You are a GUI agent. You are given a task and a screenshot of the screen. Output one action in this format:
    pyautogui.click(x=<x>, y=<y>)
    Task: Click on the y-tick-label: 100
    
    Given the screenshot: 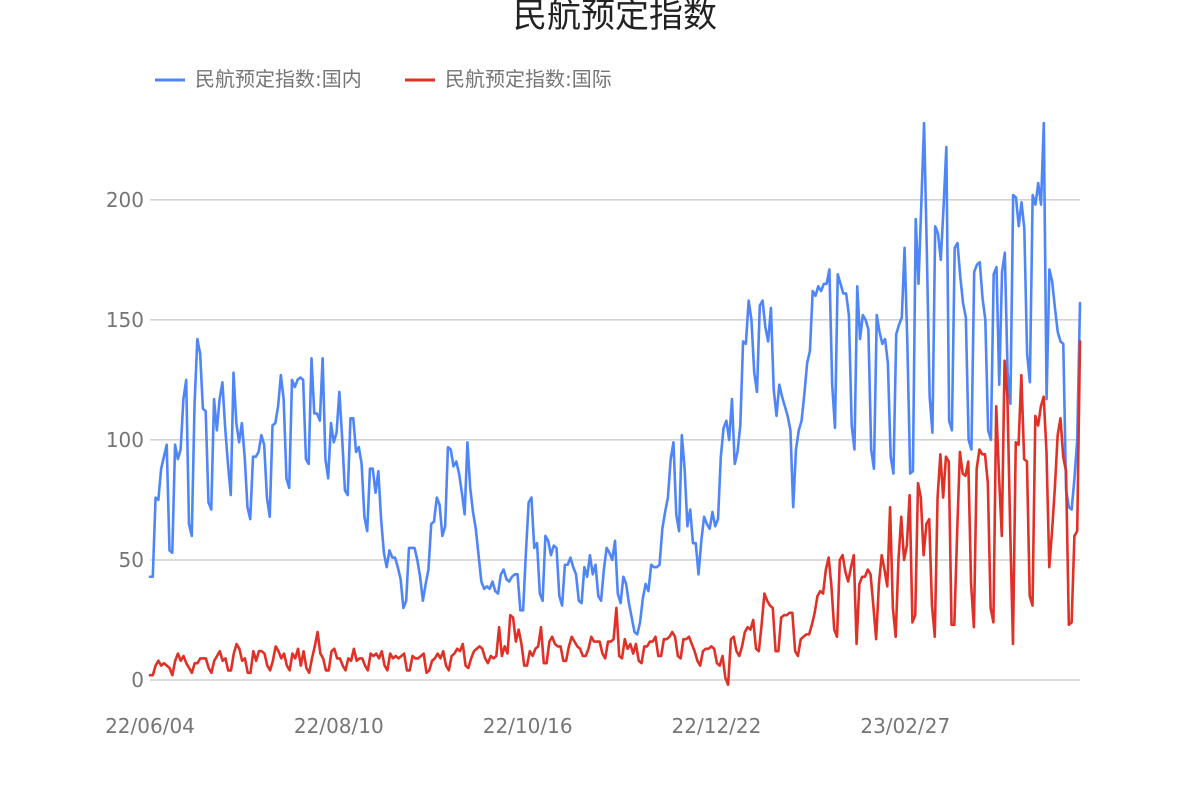 What is the action you would take?
    pyautogui.click(x=125, y=440)
    